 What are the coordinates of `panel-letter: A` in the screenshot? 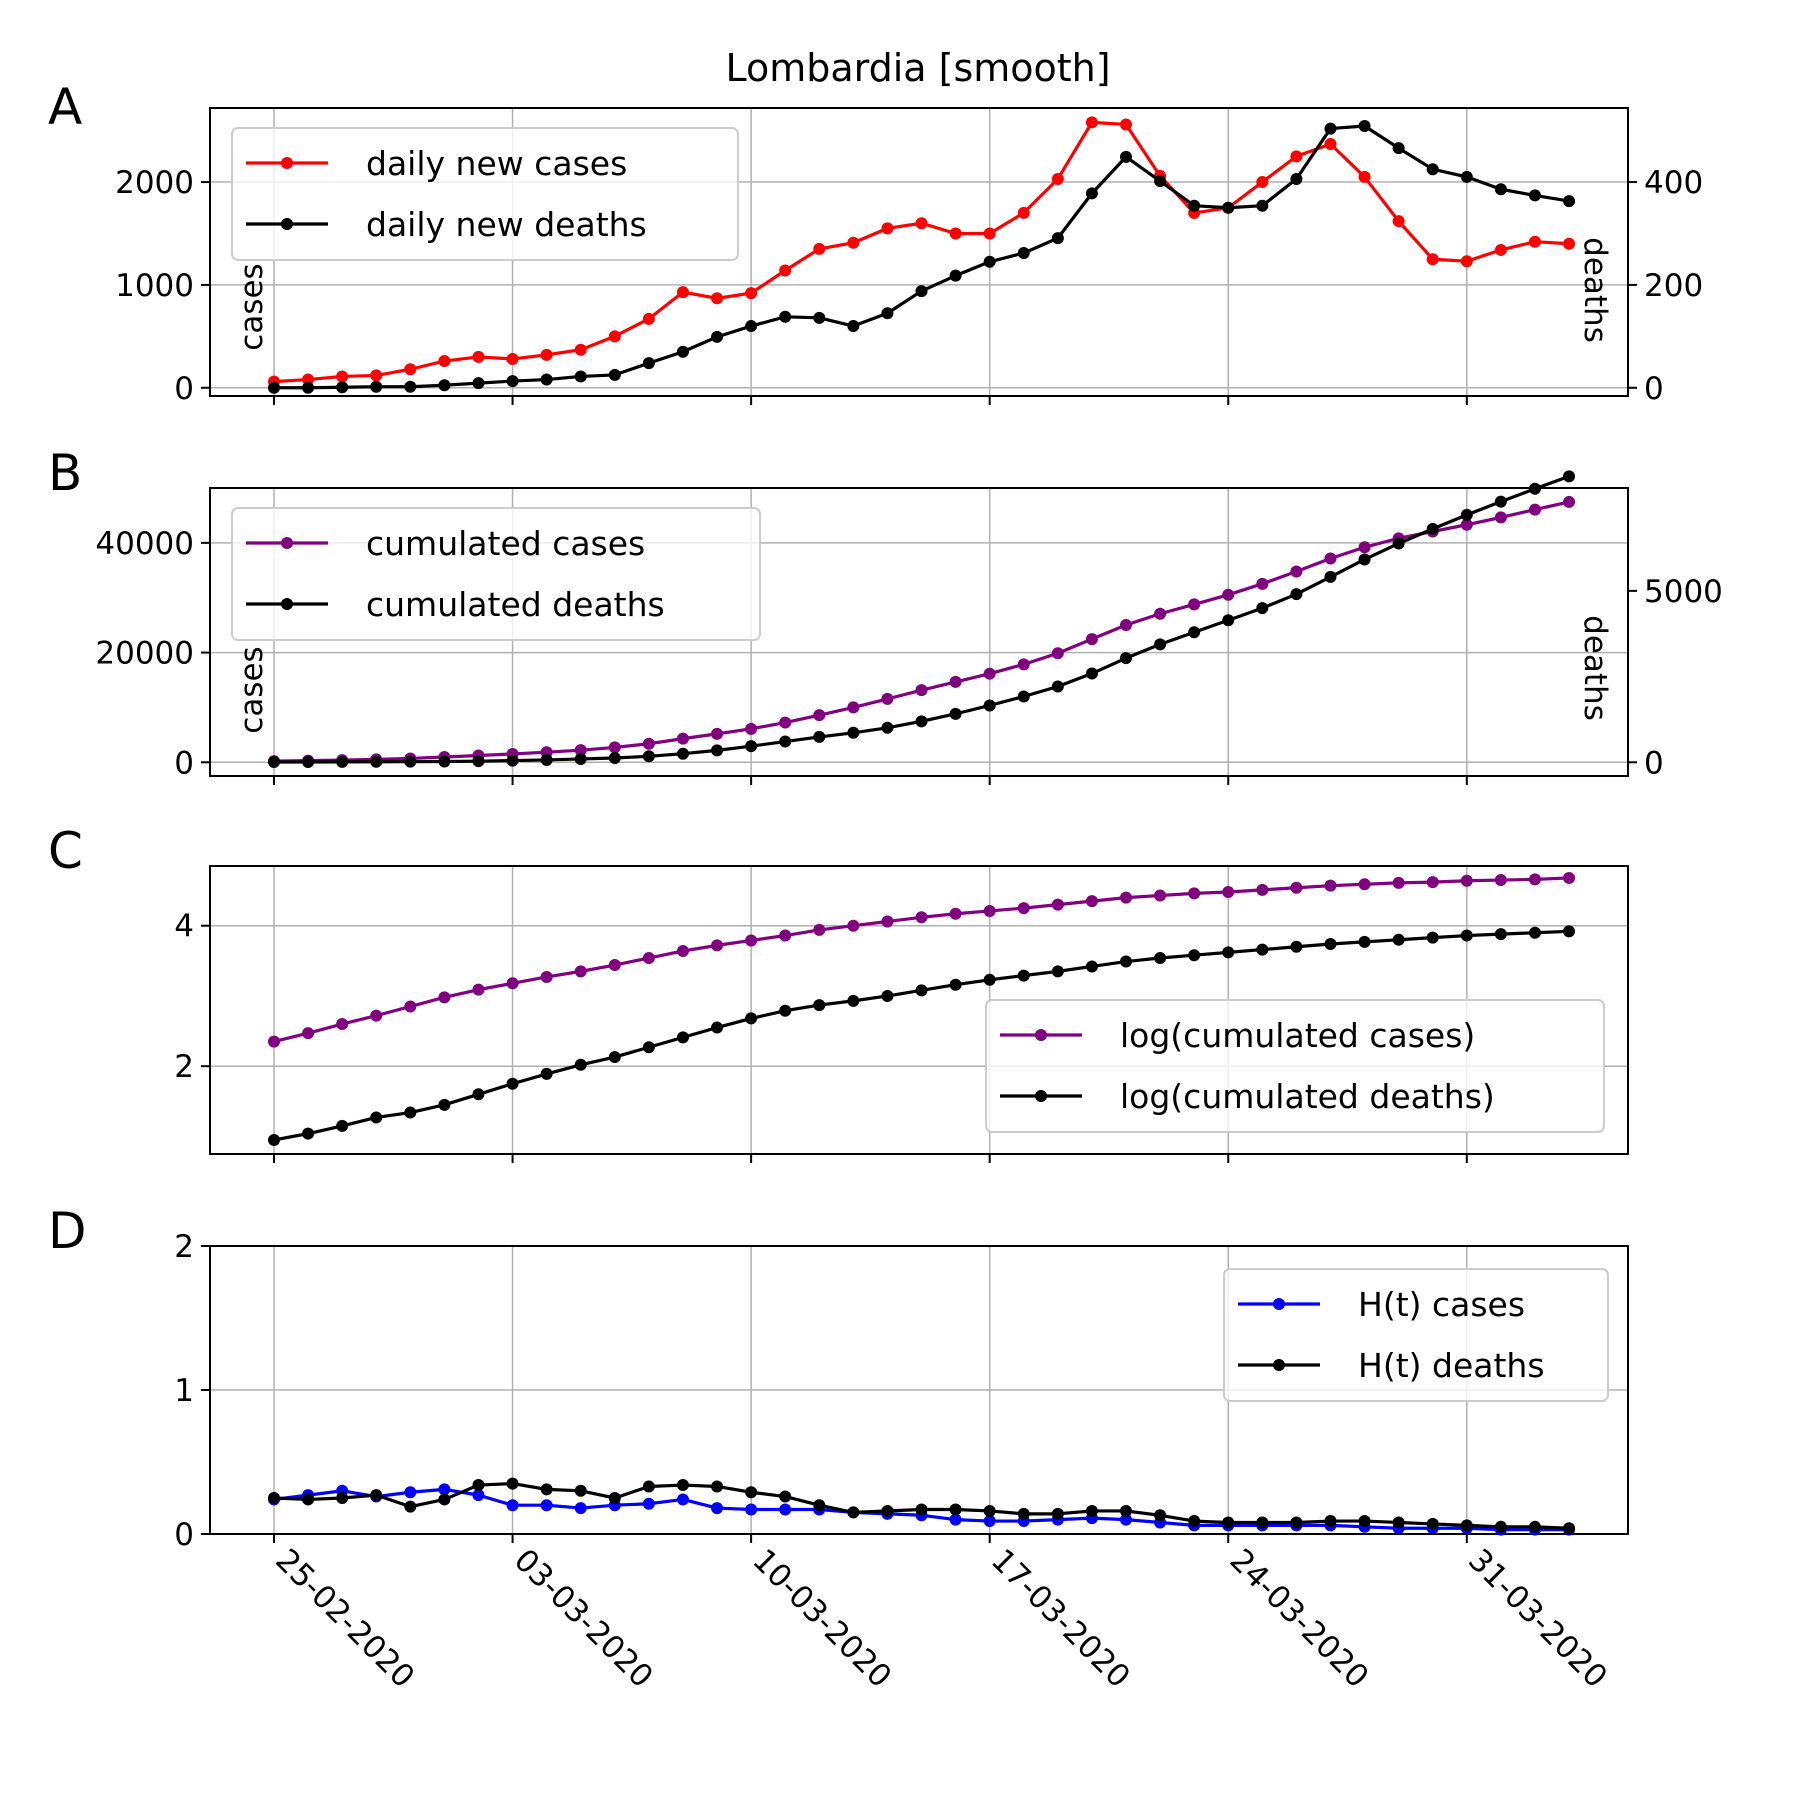 It's located at (65, 107).